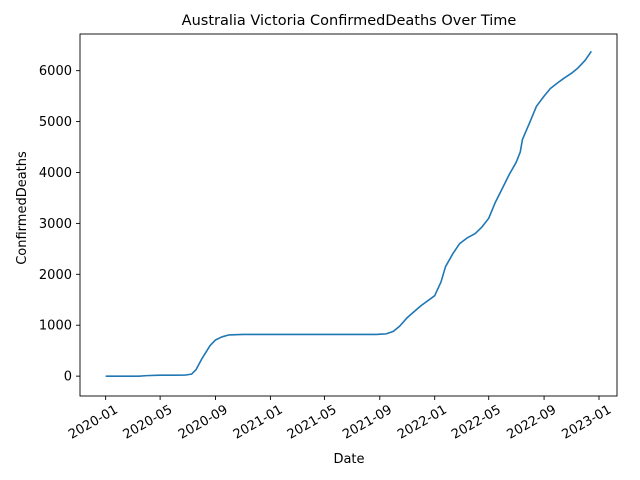  I want to click on x-tick-label: 2020-01, so click(93, 422).